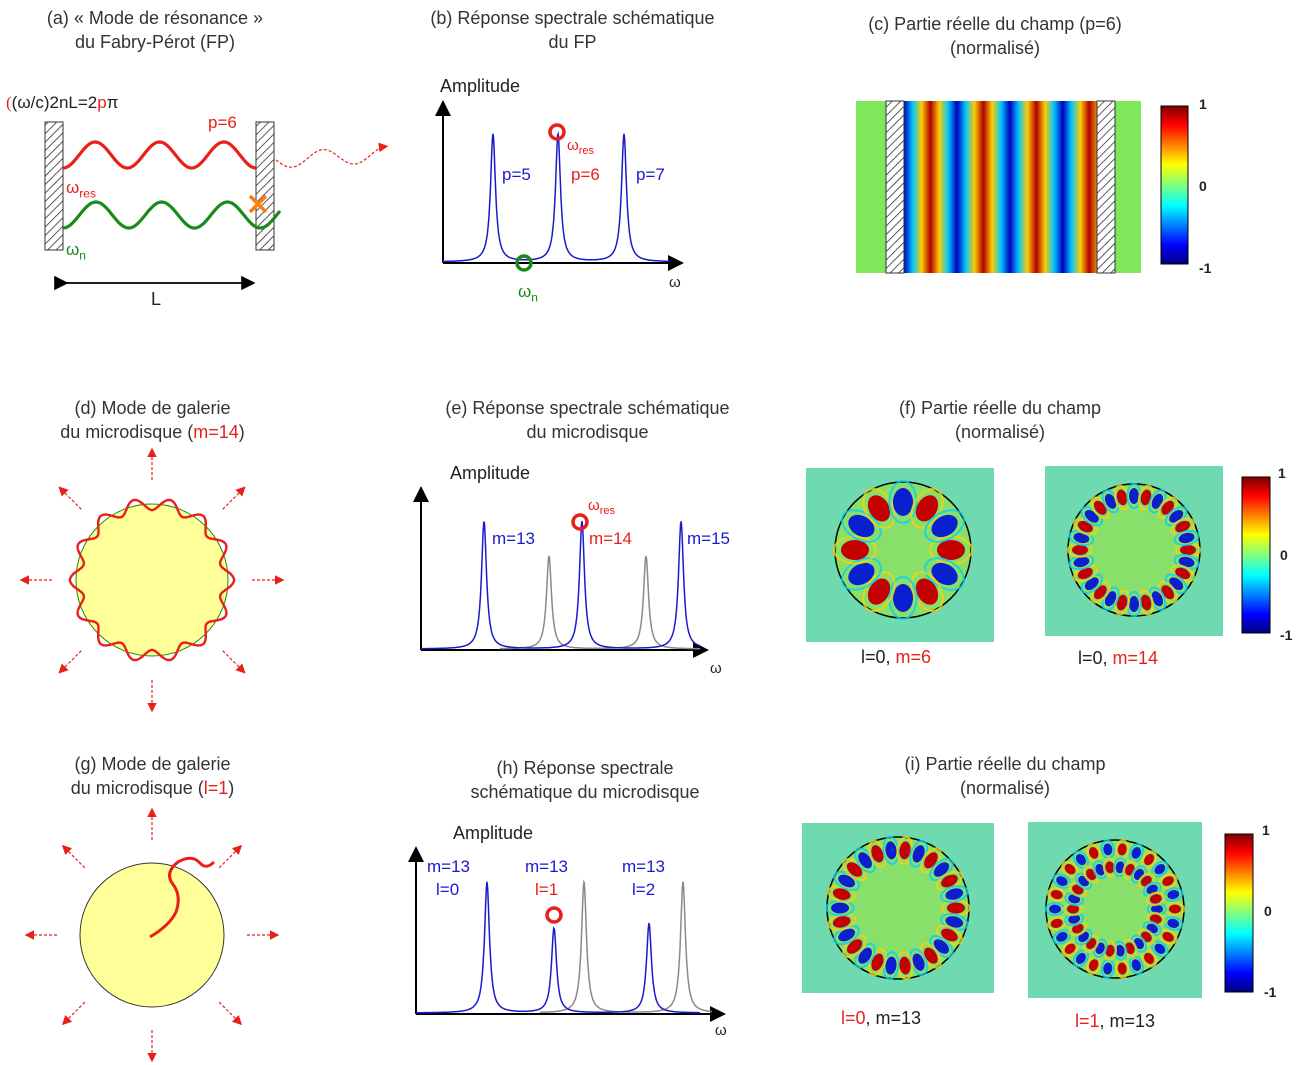  I want to click on peak-h3-m: m=13, so click(643, 866).